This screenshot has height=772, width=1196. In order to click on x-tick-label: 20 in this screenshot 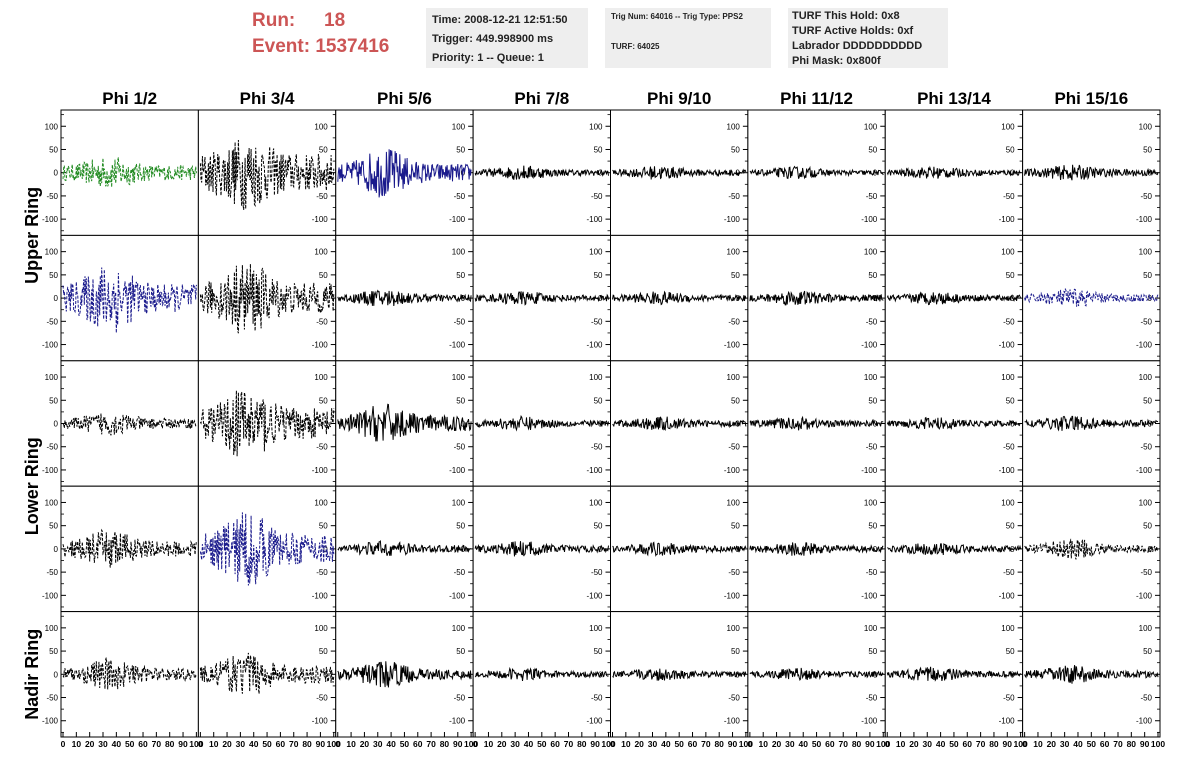, I will do `click(639, 744)`.